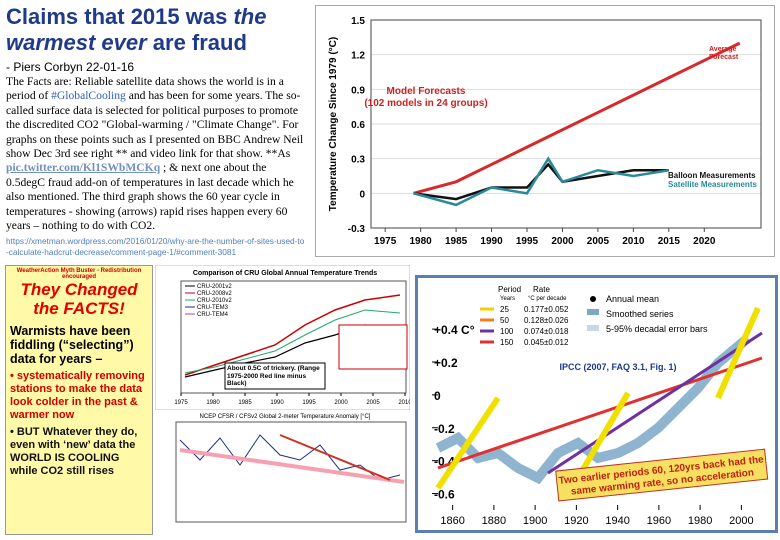 The image size is (780, 540). I want to click on legend-text: 0.128±0.026, so click(546, 320).